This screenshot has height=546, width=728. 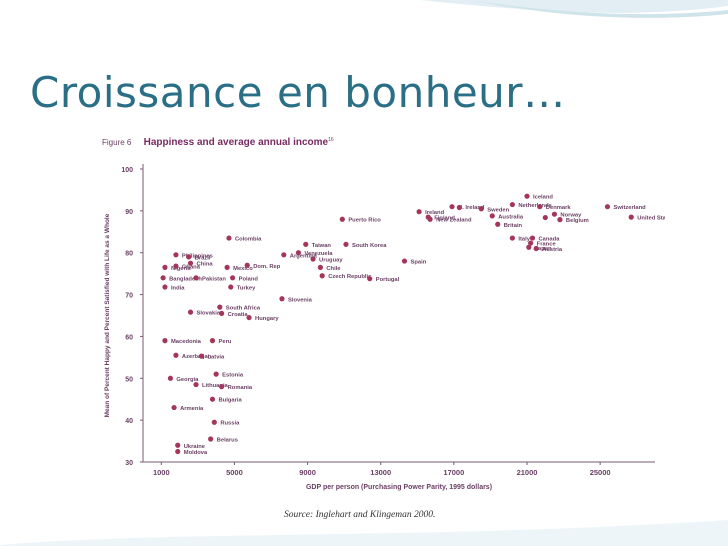 I want to click on x-tick-label: 25000, so click(x=600, y=472).